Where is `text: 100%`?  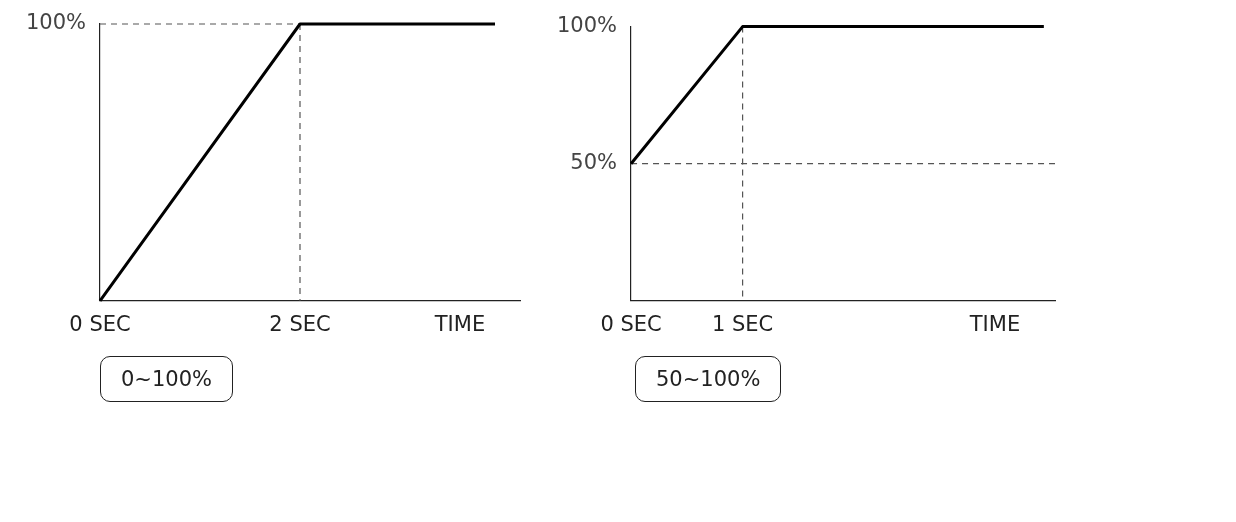 text: 100% is located at coordinates (55, 22).